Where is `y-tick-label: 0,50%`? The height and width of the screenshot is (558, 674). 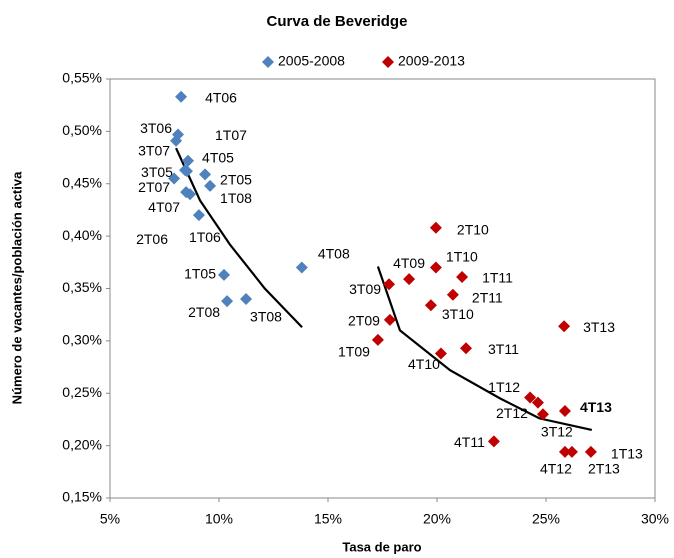
y-tick-label: 0,50% is located at coordinates (82, 130).